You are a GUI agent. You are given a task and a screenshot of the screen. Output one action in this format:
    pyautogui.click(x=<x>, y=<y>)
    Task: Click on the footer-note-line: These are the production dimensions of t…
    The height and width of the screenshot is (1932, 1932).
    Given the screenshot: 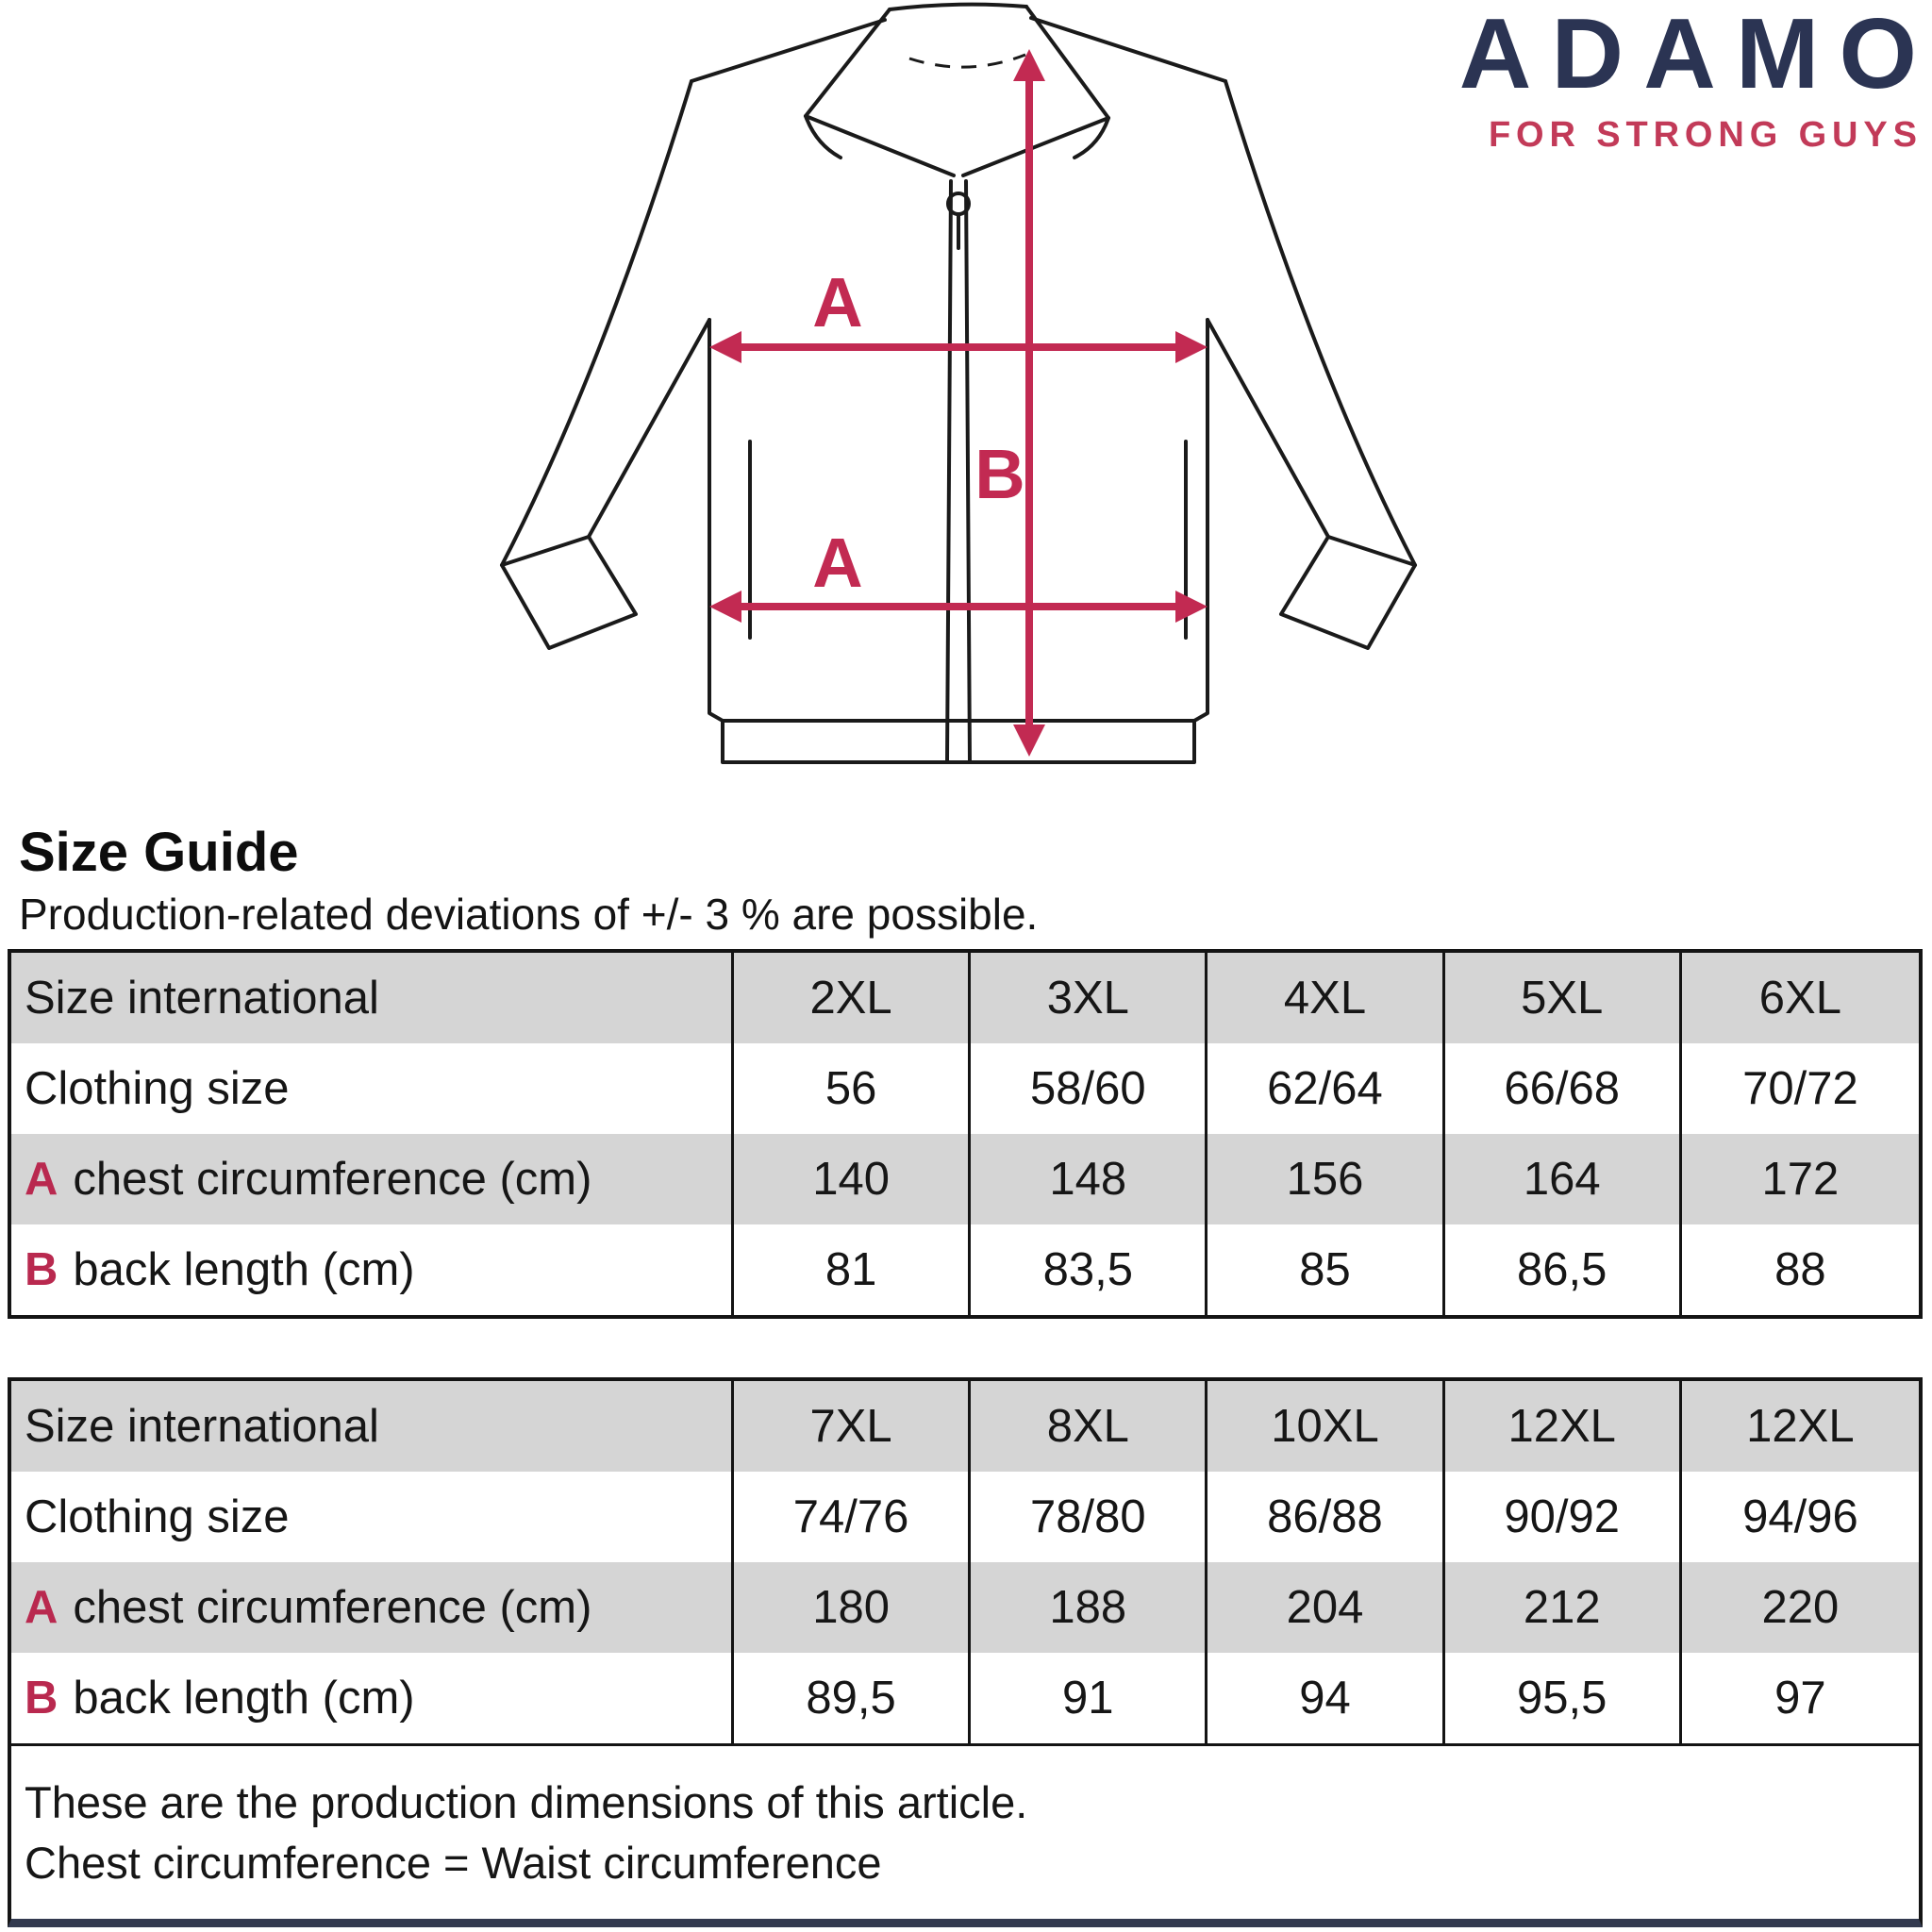 What is the action you would take?
    pyautogui.click(x=526, y=1802)
    